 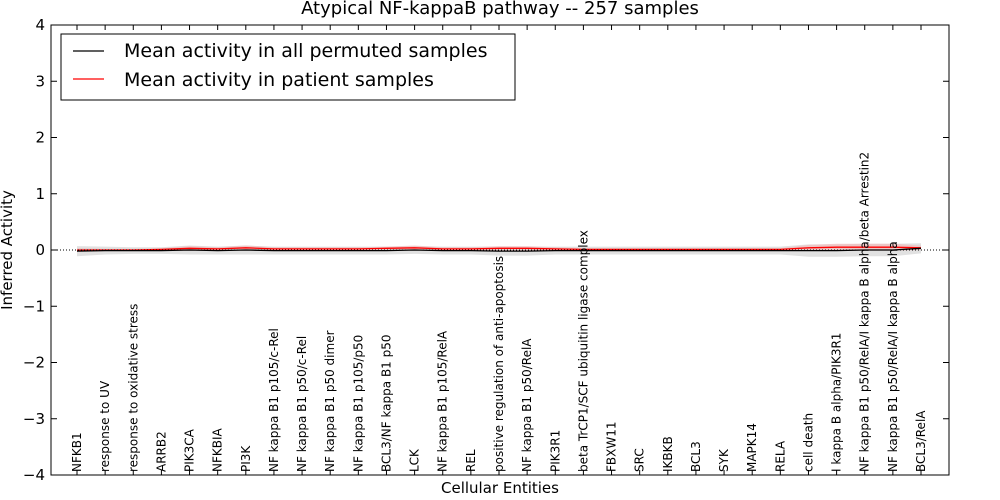 What do you see at coordinates (218, 449) in the screenshot?
I see `x-tick-label: NFKBIA` at bounding box center [218, 449].